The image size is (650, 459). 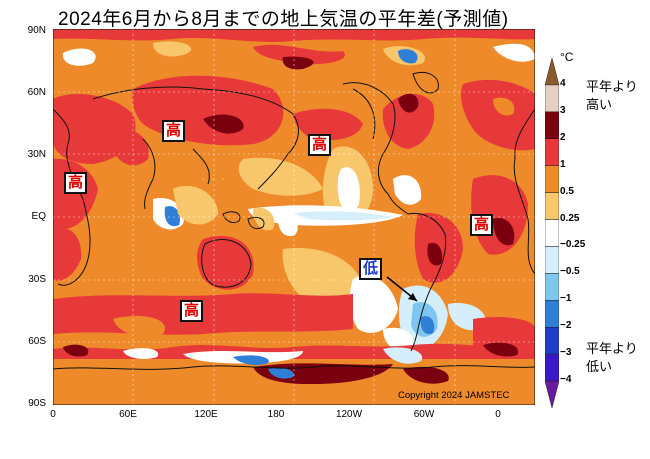 I want to click on lat-label-30s: 30S, so click(x=37, y=279).